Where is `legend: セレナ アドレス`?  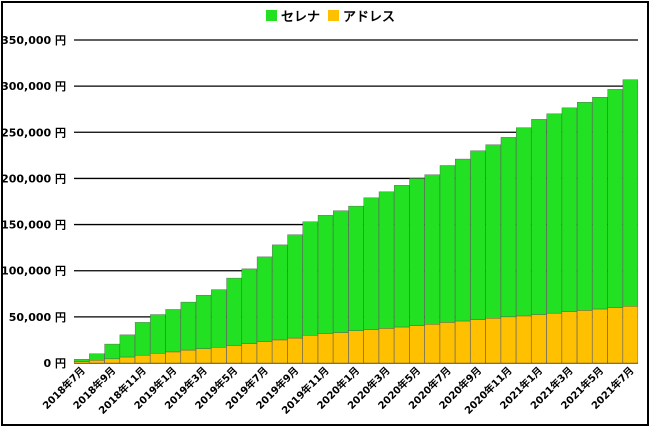
legend: セレナ アドレス is located at coordinates (330, 17).